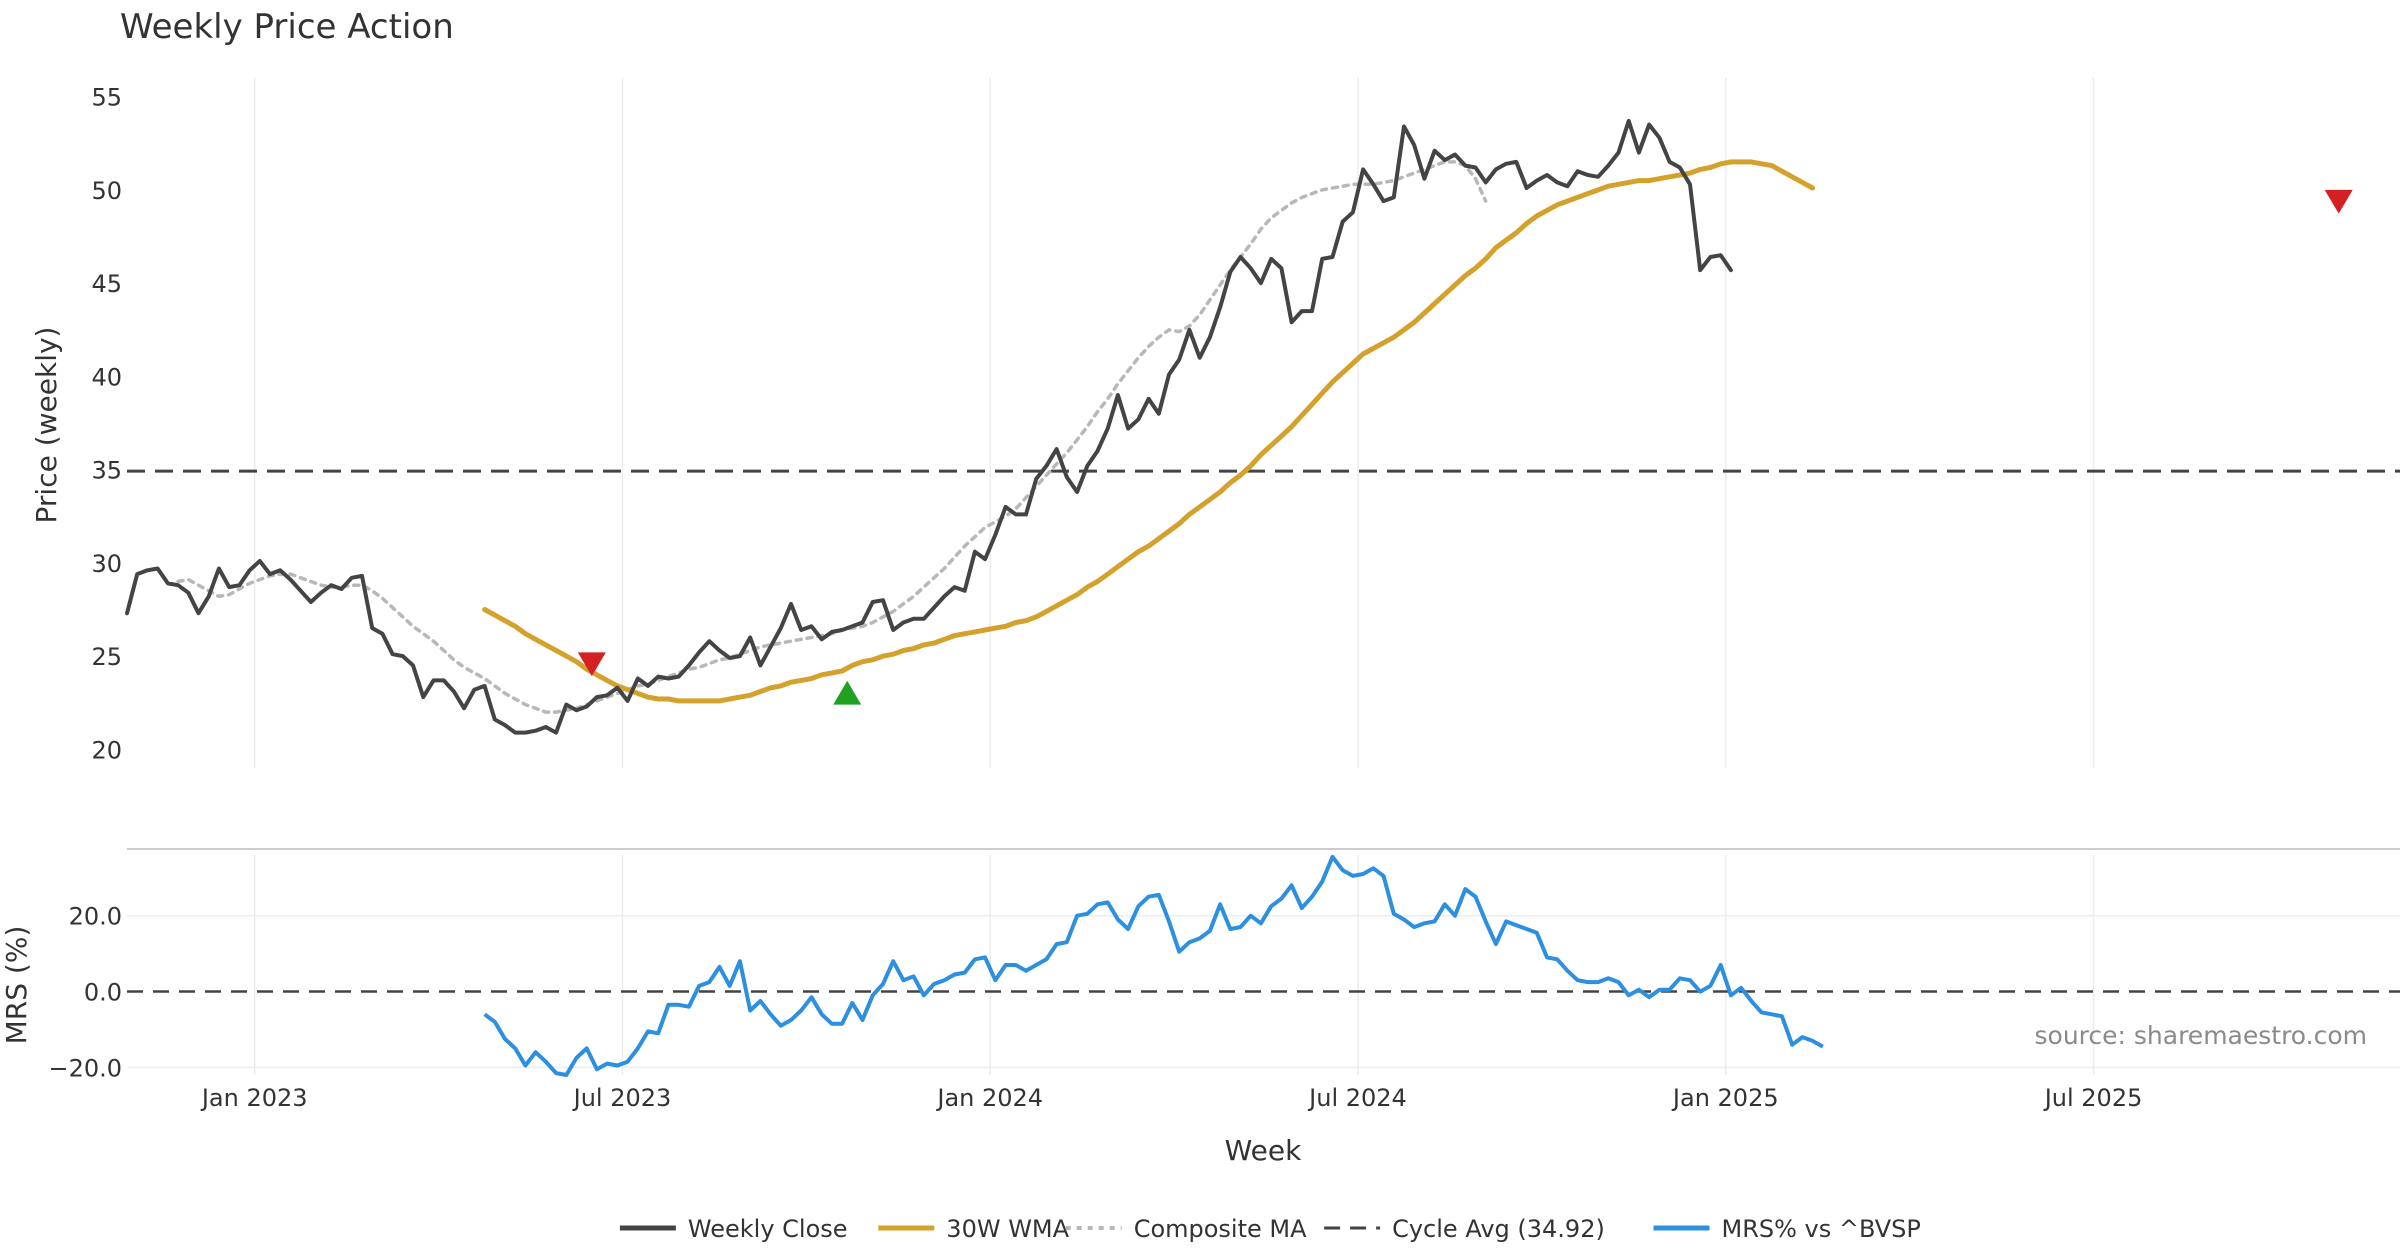  What do you see at coordinates (622, 1098) in the screenshot?
I see `x-tick-label: Jul 2023` at bounding box center [622, 1098].